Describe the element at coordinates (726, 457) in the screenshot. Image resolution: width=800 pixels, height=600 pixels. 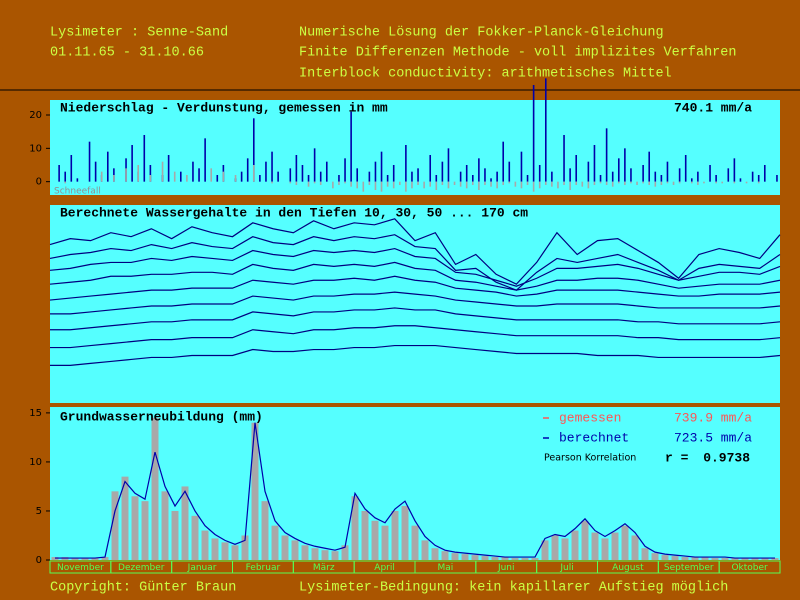
I see `r-value: 0.9738` at that location.